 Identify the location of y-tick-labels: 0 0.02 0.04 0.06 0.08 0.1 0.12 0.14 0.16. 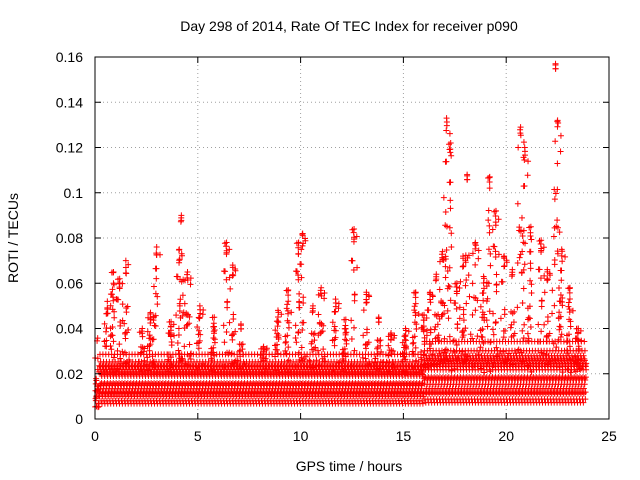
(69, 238).